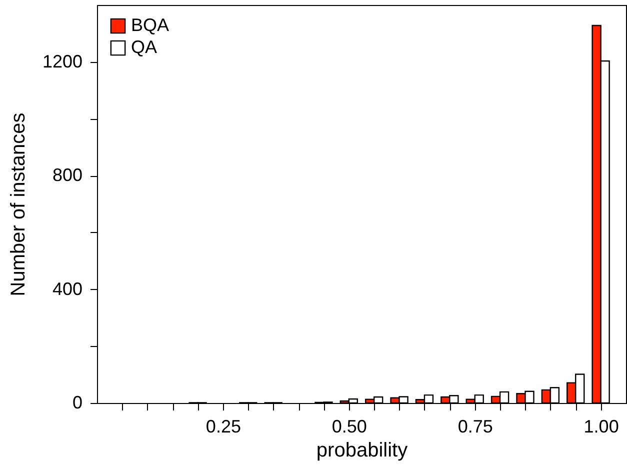 The image size is (627, 470). Describe the element at coordinates (62, 61) in the screenshot. I see `y-tick-label: 1200` at that location.